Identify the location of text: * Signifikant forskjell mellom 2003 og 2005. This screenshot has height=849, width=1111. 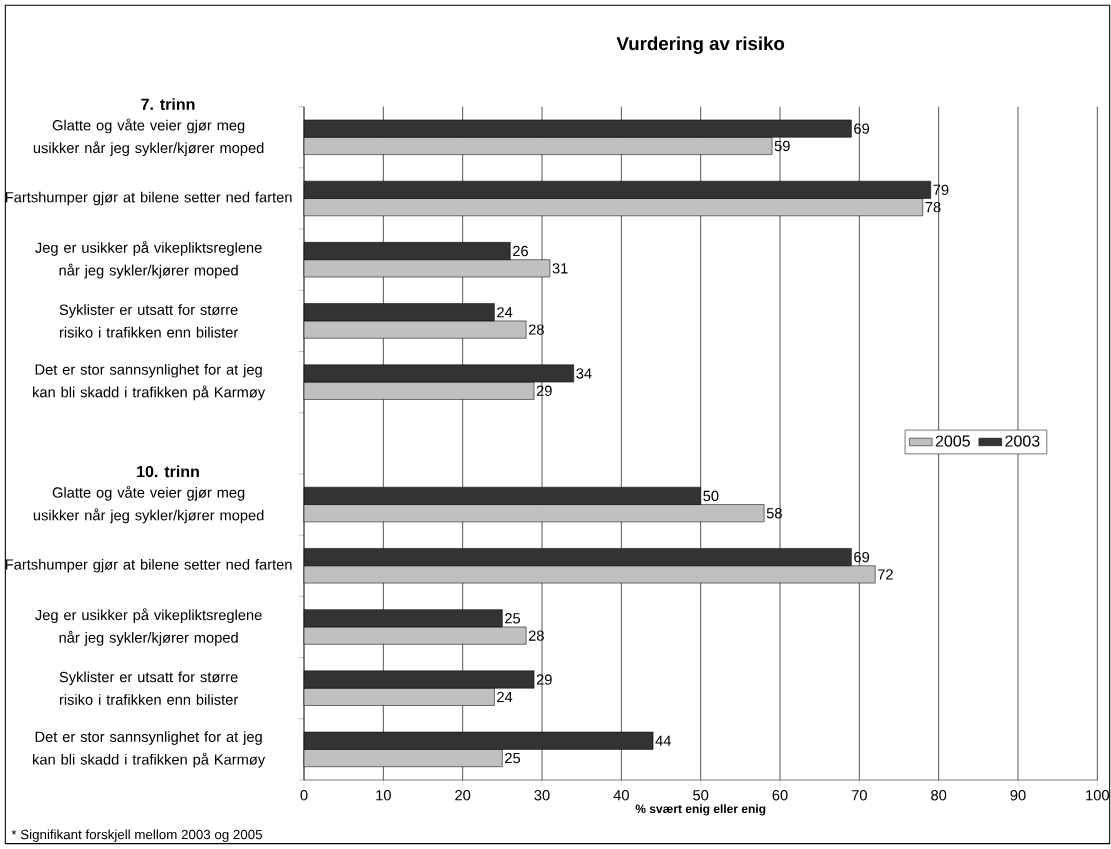
(137, 835).